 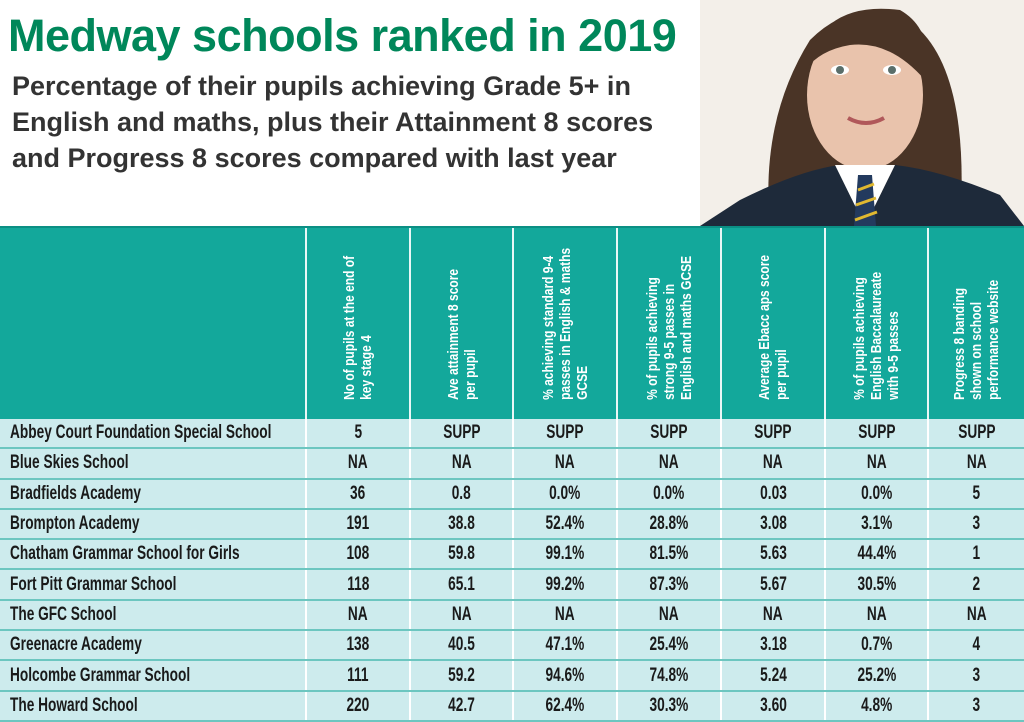 I want to click on school-name-cell: Holcombe Grammar School, so click(x=100, y=675).